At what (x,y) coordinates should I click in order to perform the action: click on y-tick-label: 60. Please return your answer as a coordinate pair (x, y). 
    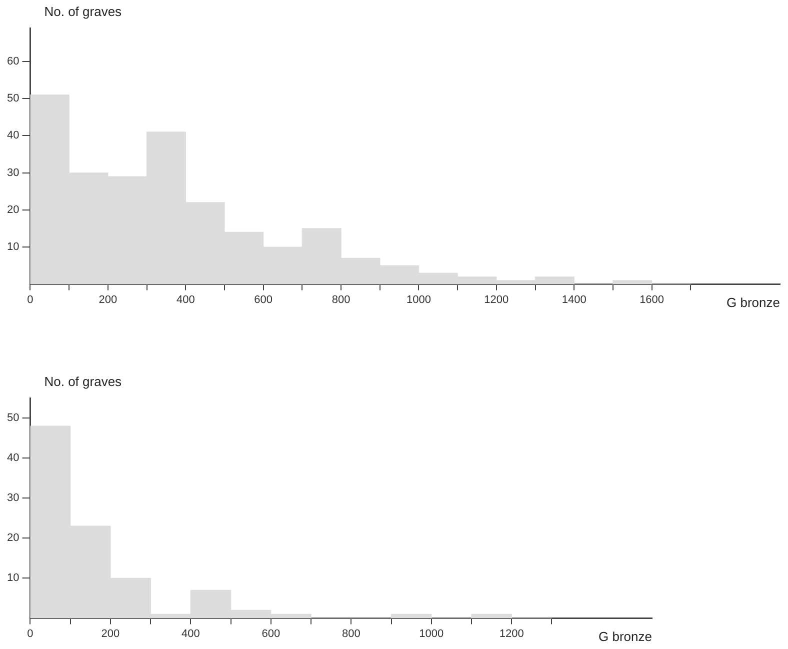
    Looking at the image, I should click on (13, 61).